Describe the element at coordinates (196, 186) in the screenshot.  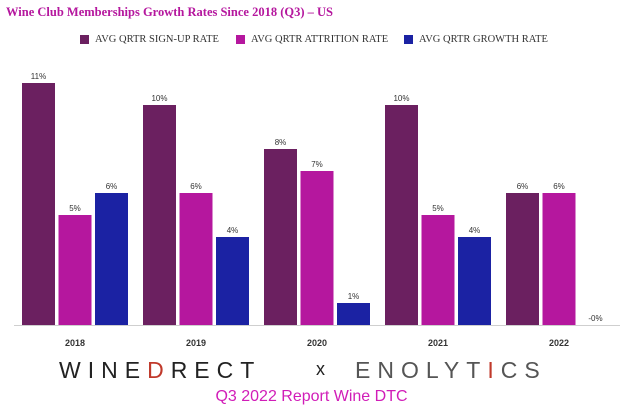
I see `data-label-2019-series-1: 6%` at that location.